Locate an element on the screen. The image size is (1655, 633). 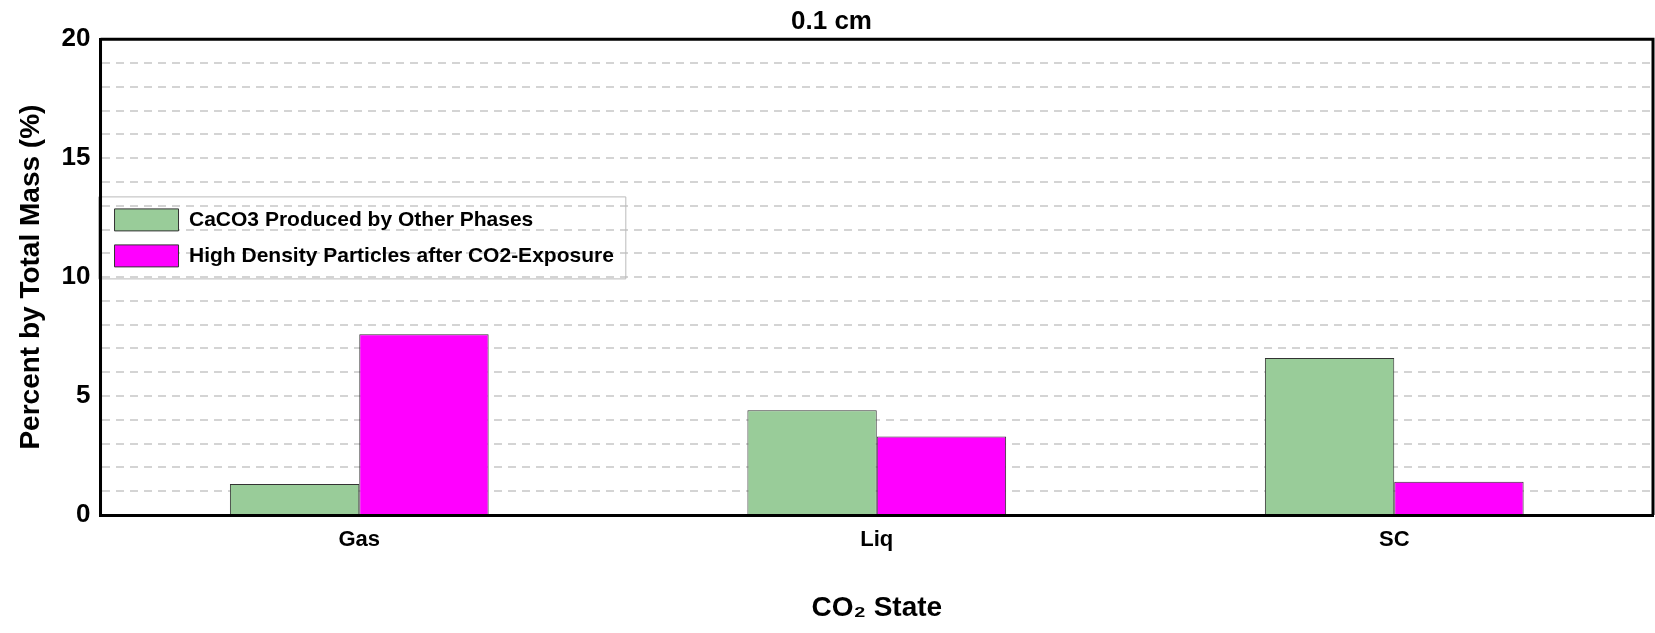
chart-title: 0.1 cm is located at coordinates (831, 19).